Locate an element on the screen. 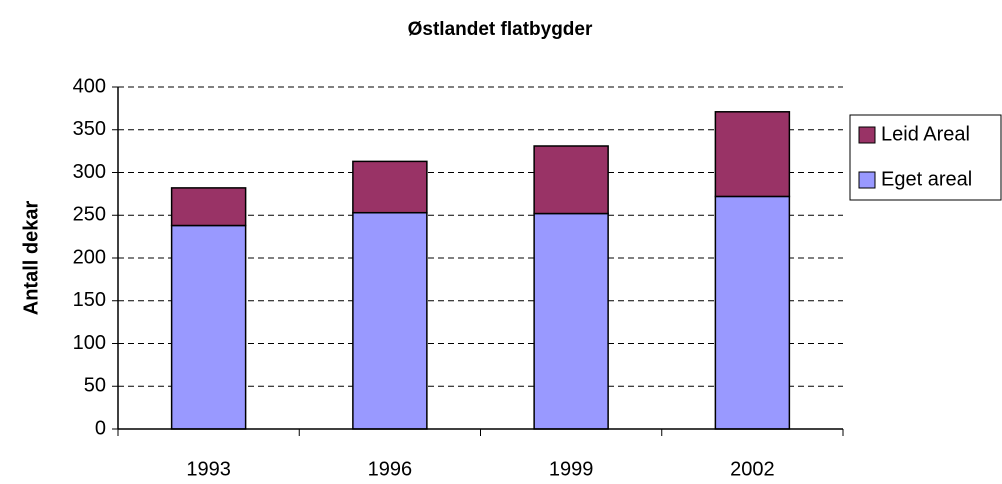  y-tick-label: 350 is located at coordinates (89, 129).